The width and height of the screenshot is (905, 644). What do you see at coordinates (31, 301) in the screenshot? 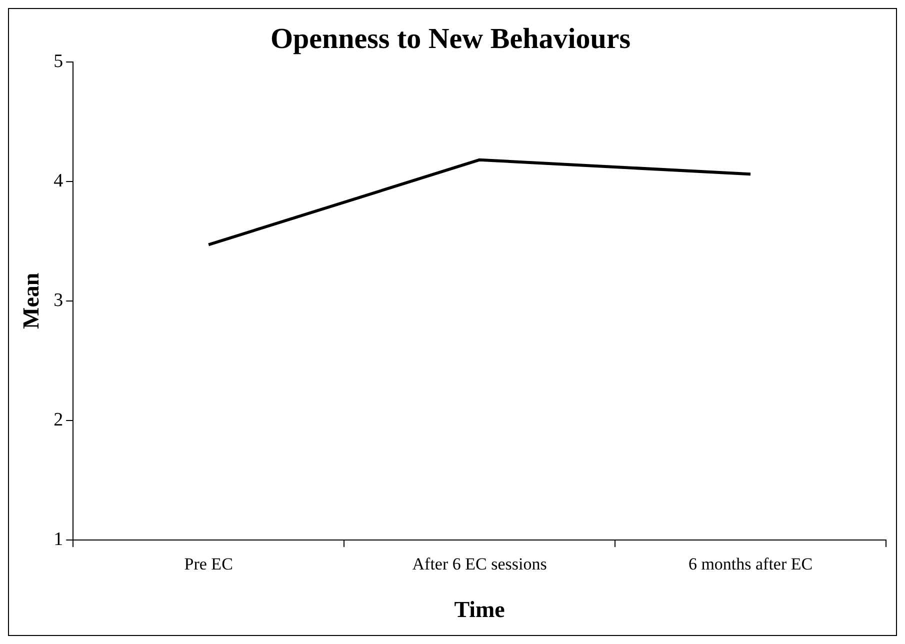
I see `y-axis-title: Mean` at bounding box center [31, 301].